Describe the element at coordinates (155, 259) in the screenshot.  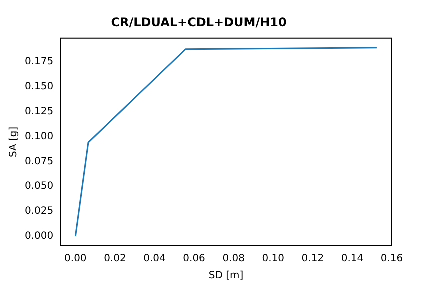
I see `x-tick-label: 0.04` at that location.